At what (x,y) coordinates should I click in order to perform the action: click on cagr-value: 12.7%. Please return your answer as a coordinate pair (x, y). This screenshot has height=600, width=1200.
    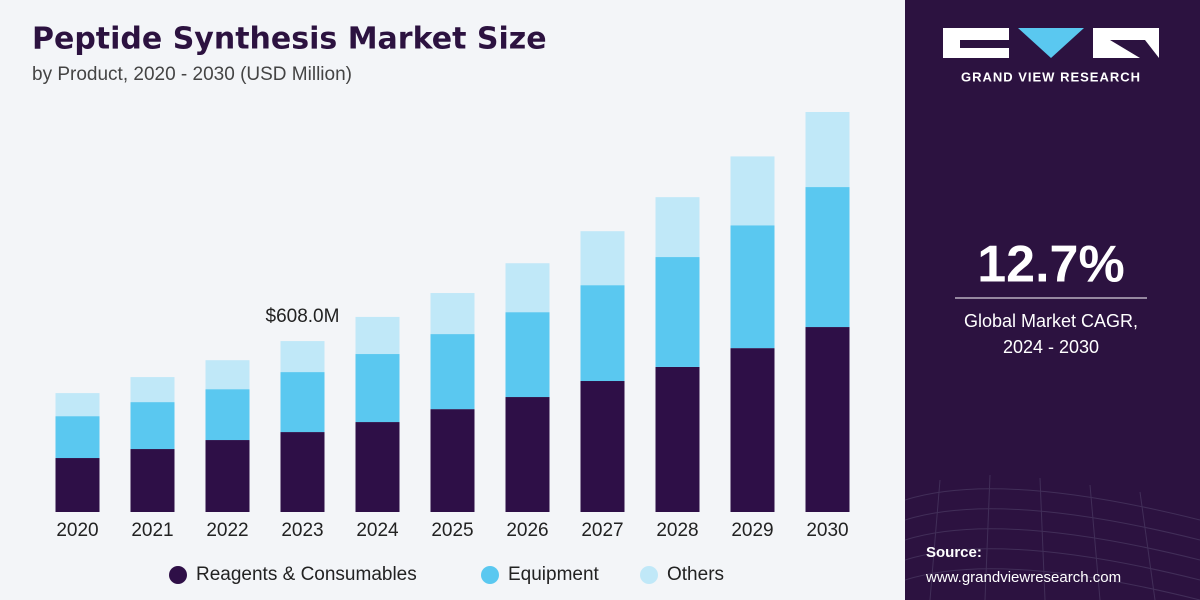
    Looking at the image, I should click on (1050, 265).